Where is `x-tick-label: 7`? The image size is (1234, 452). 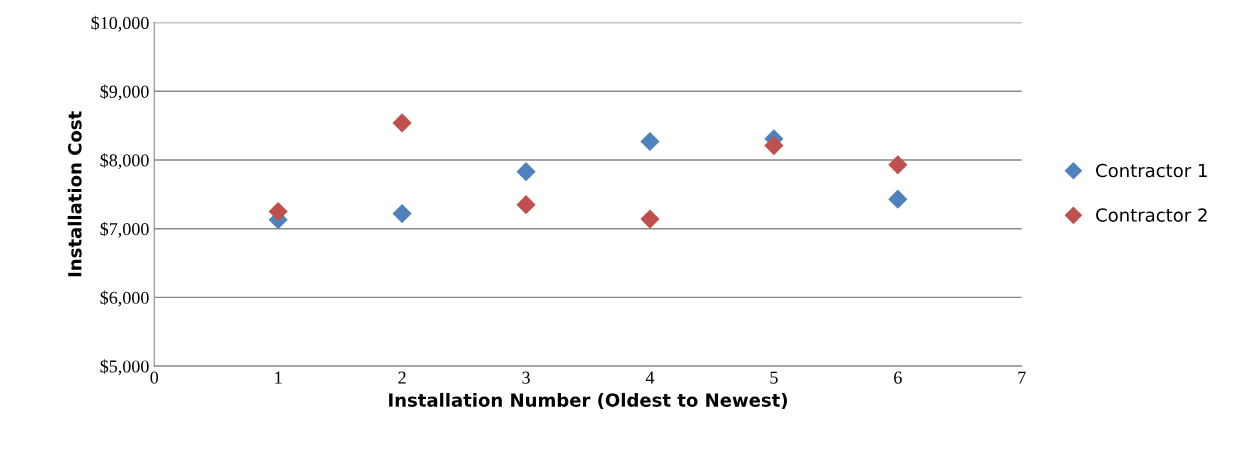
x-tick-label: 7 is located at coordinates (1022, 377).